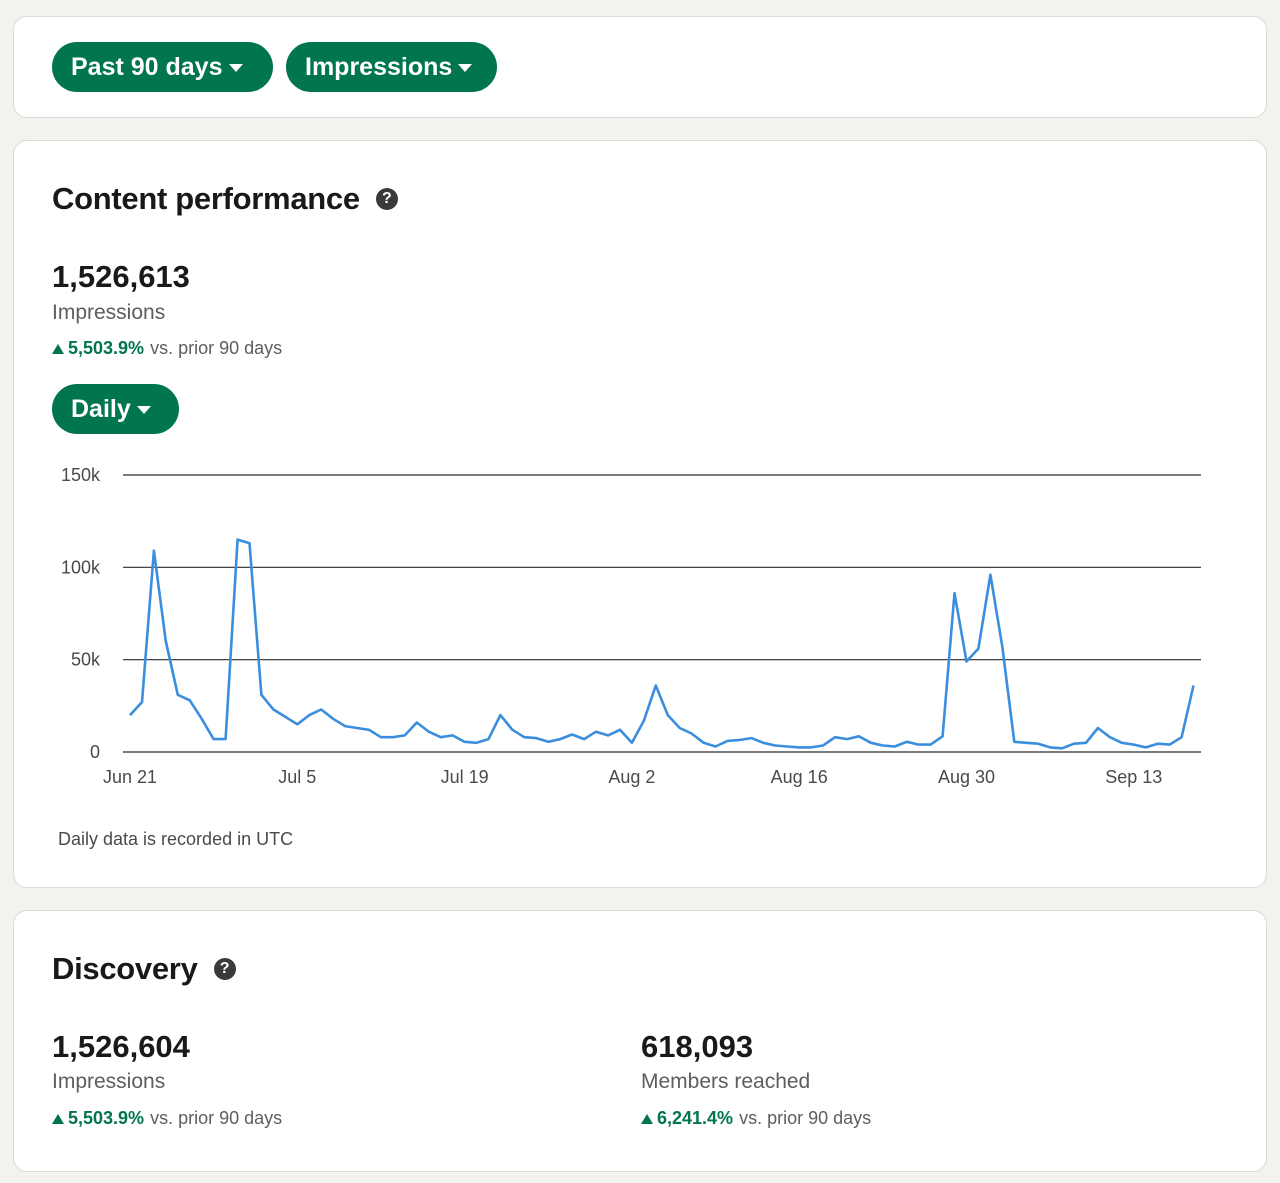  I want to click on members-reached-label: Members reached, so click(726, 1081).